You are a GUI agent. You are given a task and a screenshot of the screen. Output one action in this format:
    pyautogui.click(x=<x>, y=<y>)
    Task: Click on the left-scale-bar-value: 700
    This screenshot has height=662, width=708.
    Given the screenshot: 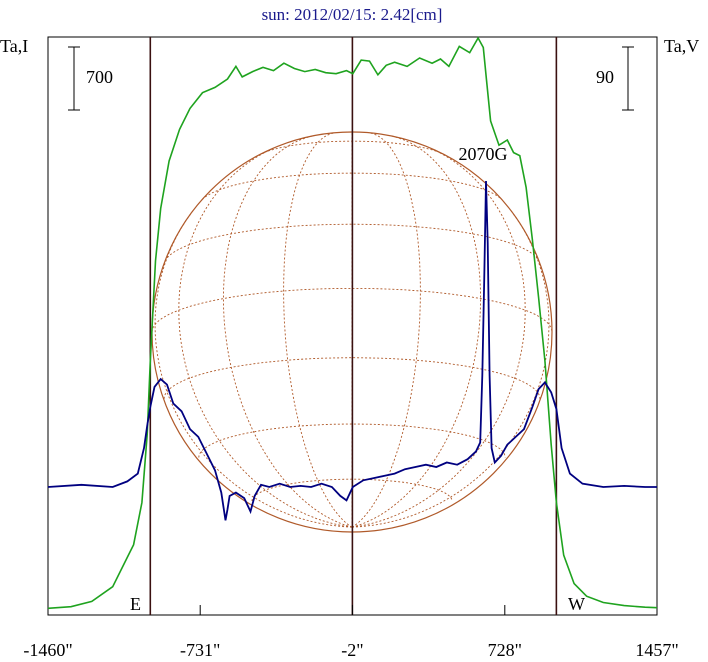 What is the action you would take?
    pyautogui.click(x=99, y=77)
    